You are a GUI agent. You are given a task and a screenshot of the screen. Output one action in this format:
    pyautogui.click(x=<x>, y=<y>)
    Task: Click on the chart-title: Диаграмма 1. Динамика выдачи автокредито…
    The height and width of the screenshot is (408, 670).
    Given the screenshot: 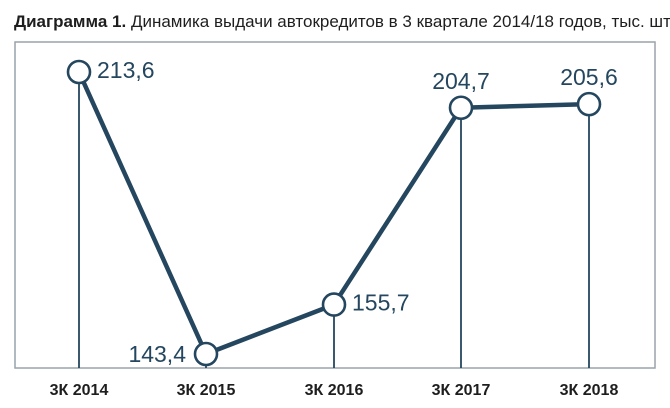 What is the action you would take?
    pyautogui.click(x=342, y=22)
    